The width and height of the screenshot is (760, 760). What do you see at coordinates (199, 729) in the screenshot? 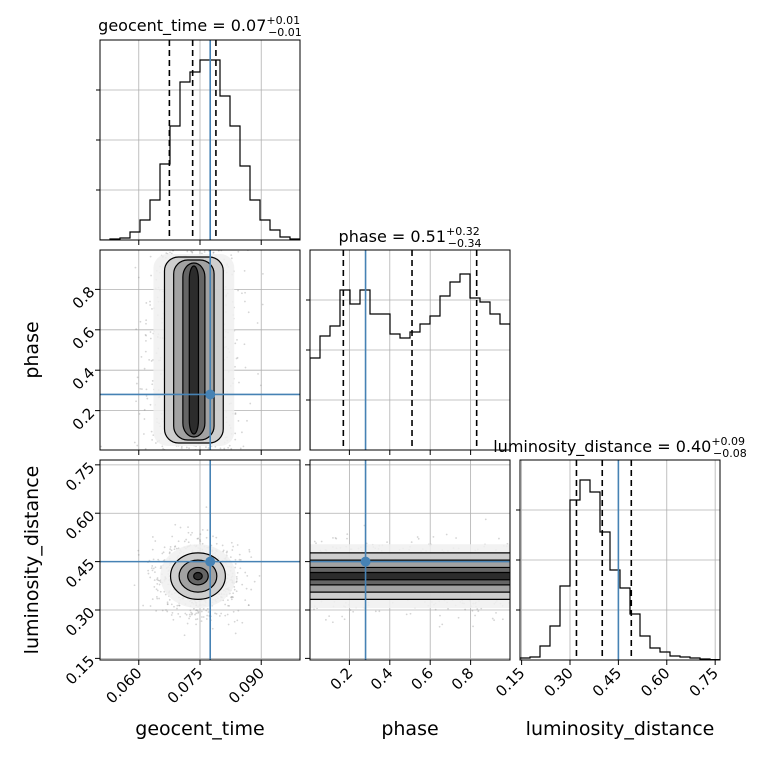
I see `xlabel-geocent_time: geocent_time` at bounding box center [199, 729].